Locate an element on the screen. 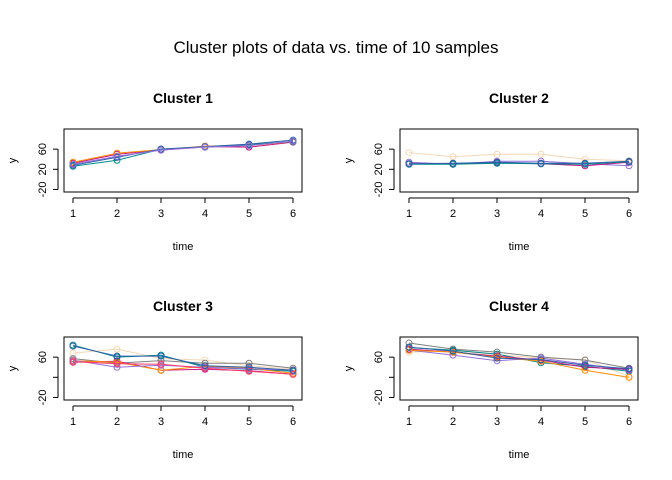 This screenshot has height=480, width=672. panel-title: Cluster 1 is located at coordinates (183, 98).